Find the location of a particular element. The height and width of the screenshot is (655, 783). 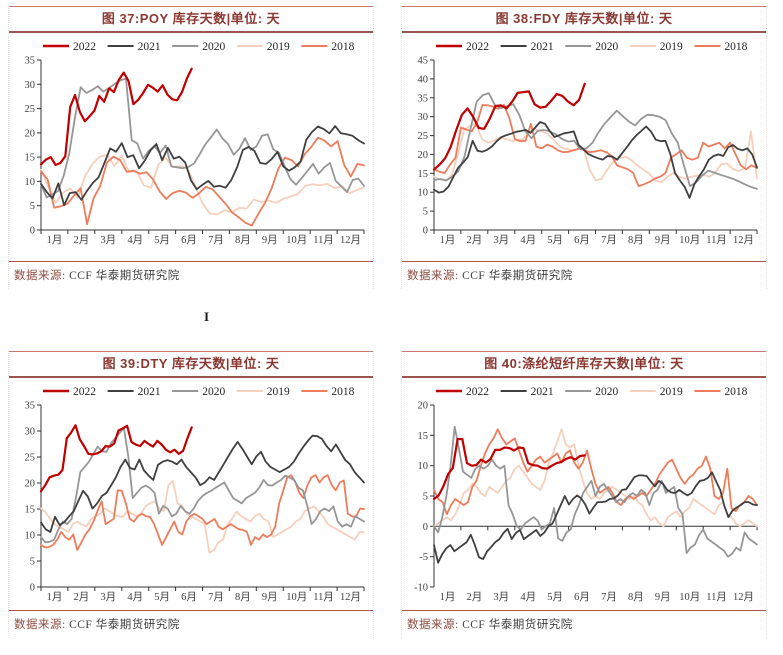

svg-text: 45 is located at coordinates (423, 61).